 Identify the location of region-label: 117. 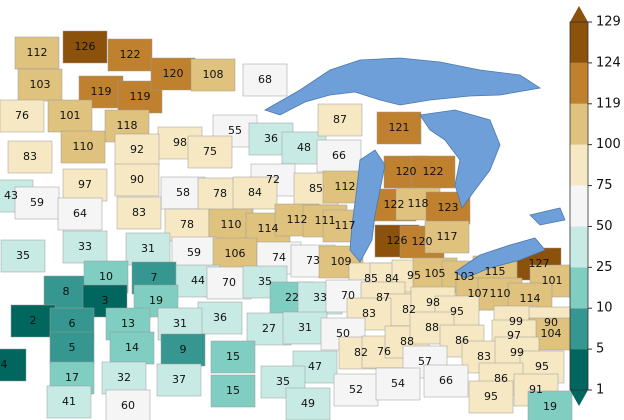
(447, 236).